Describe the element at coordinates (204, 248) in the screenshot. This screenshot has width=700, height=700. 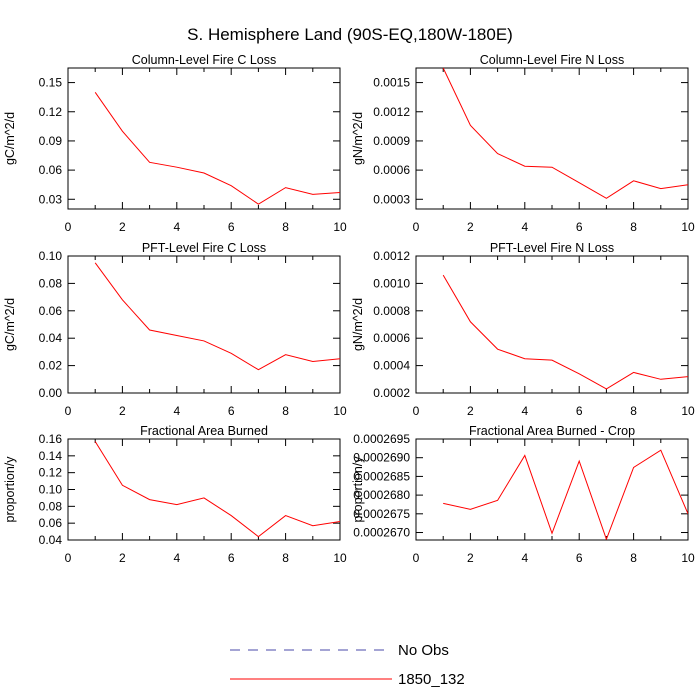
I see `panel-title: PFT-Level Fire C Loss` at that location.